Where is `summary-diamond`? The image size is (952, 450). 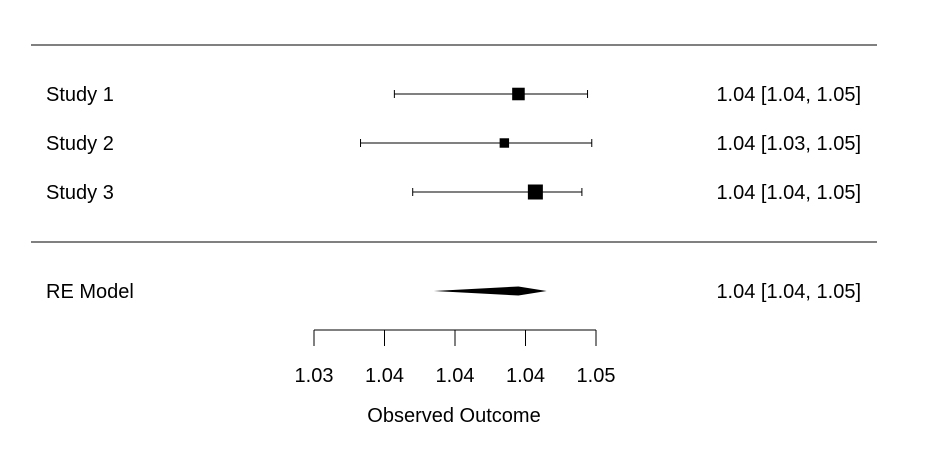
summary-diamond is located at coordinates (490, 291).